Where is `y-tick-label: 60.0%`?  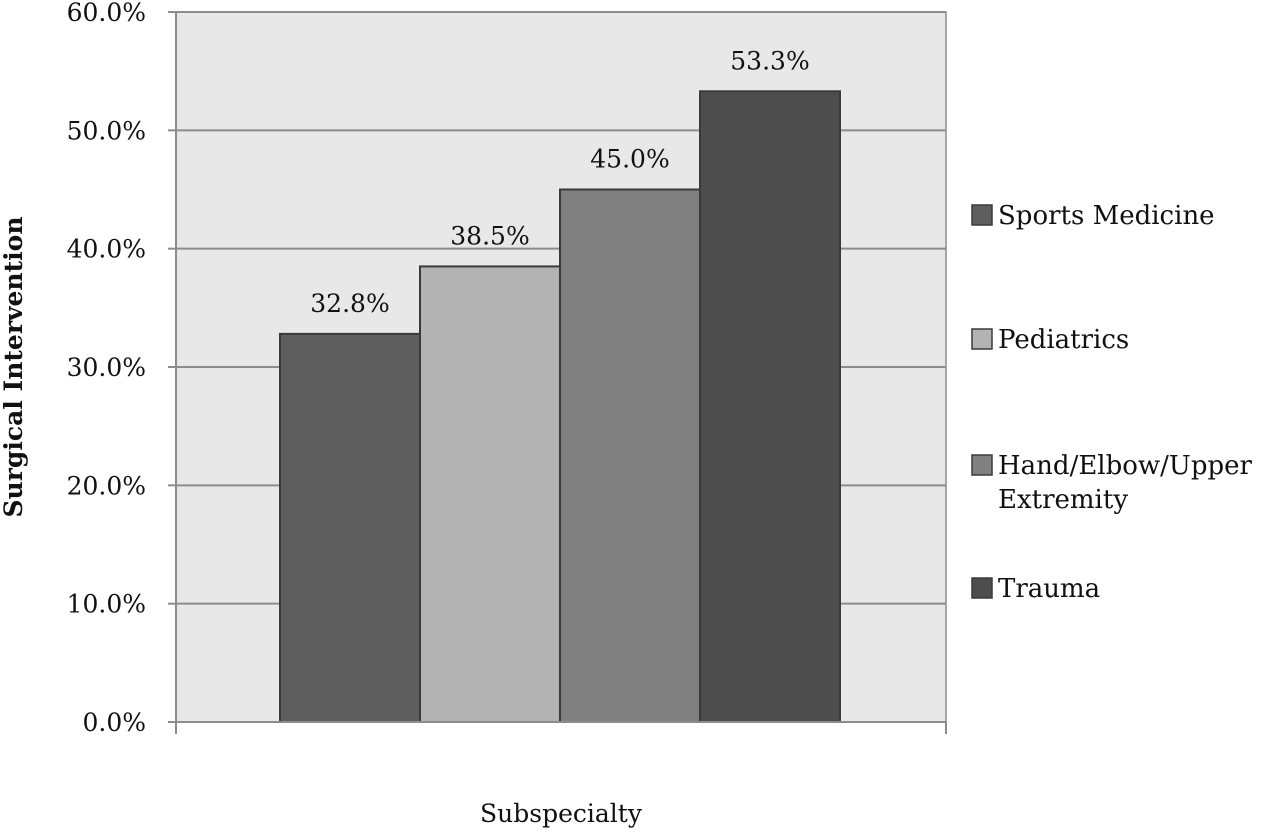 y-tick-label: 60.0% is located at coordinates (106, 13).